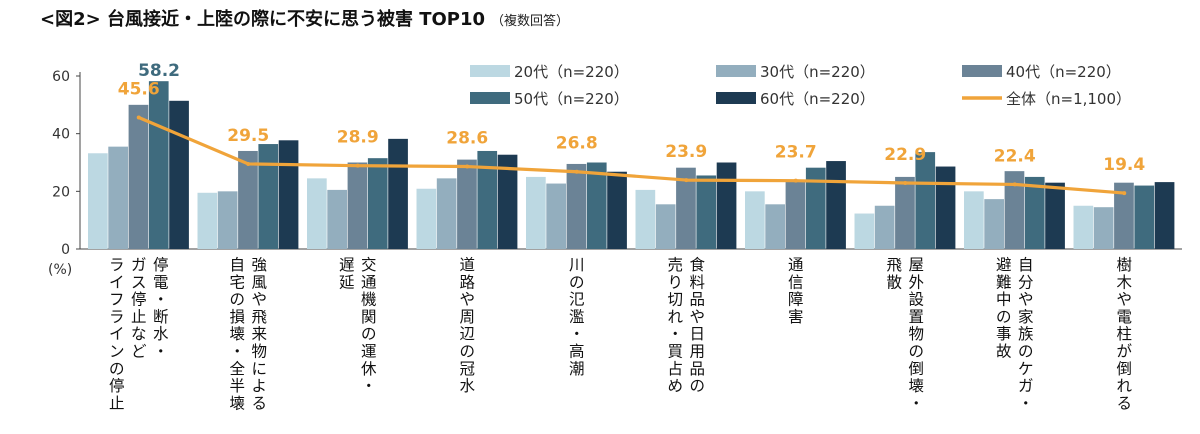 This screenshot has width=1200, height=434. I want to click on category-label-char: 通, so click(796, 265).